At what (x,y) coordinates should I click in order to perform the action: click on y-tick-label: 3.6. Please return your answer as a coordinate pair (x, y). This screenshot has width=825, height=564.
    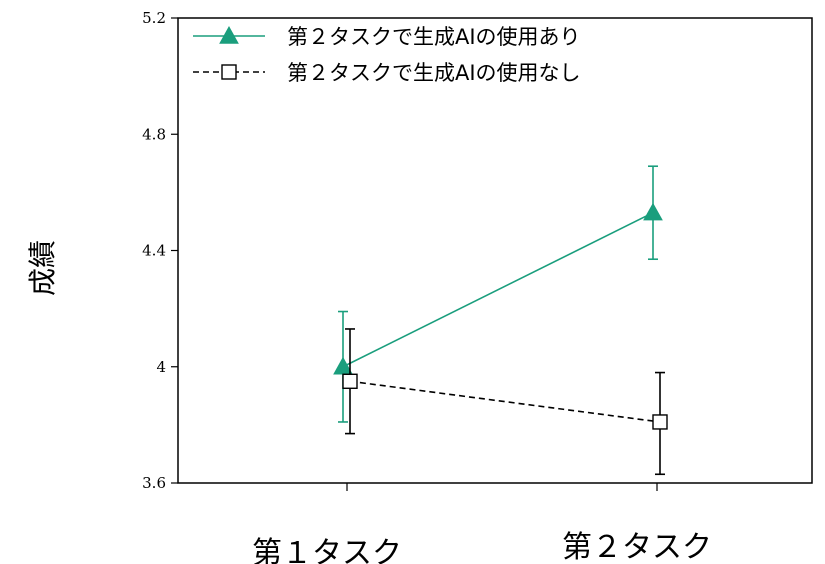
    Looking at the image, I should click on (154, 483).